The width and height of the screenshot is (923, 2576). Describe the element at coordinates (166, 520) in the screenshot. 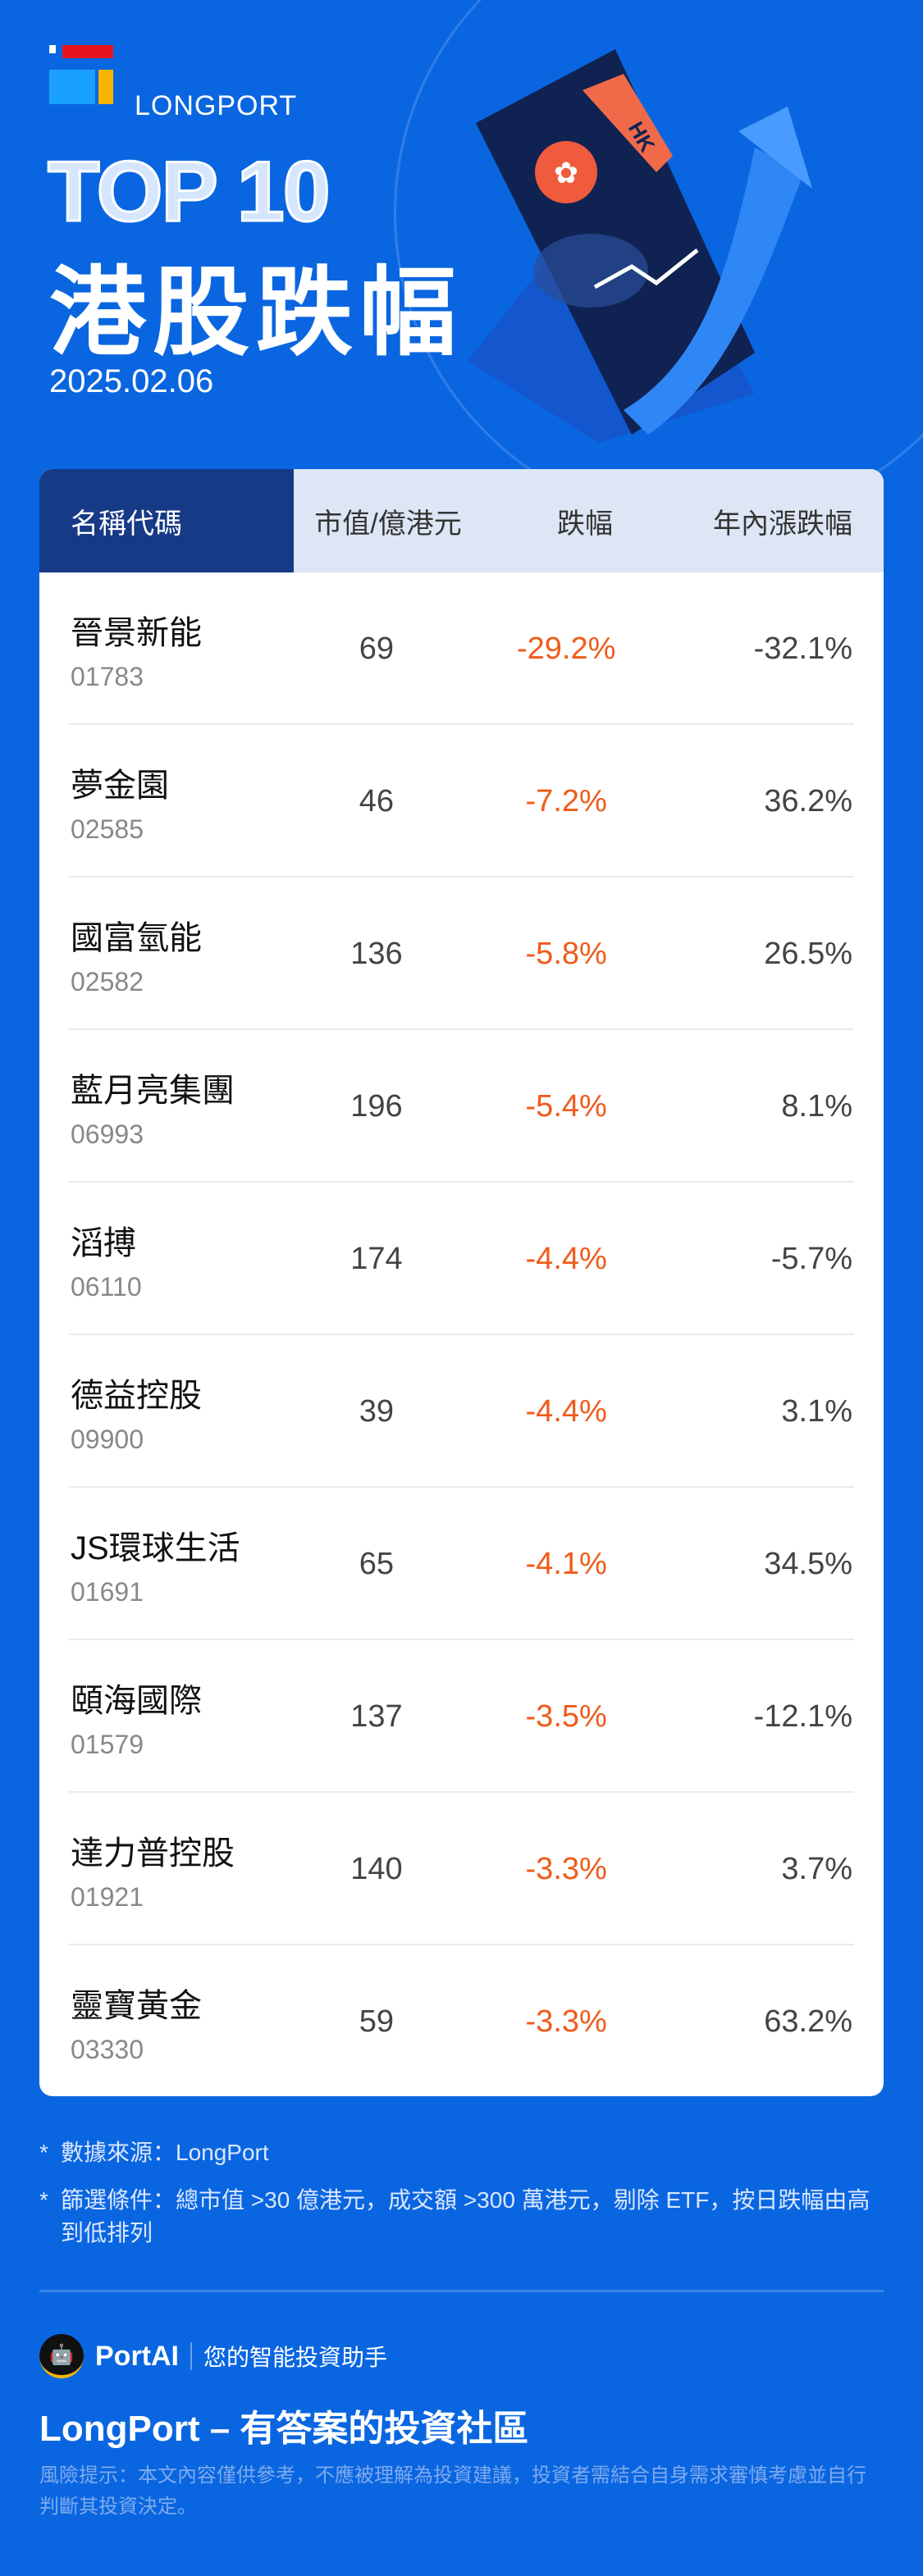

I see `header-name-code: 名稱代碼` at that location.